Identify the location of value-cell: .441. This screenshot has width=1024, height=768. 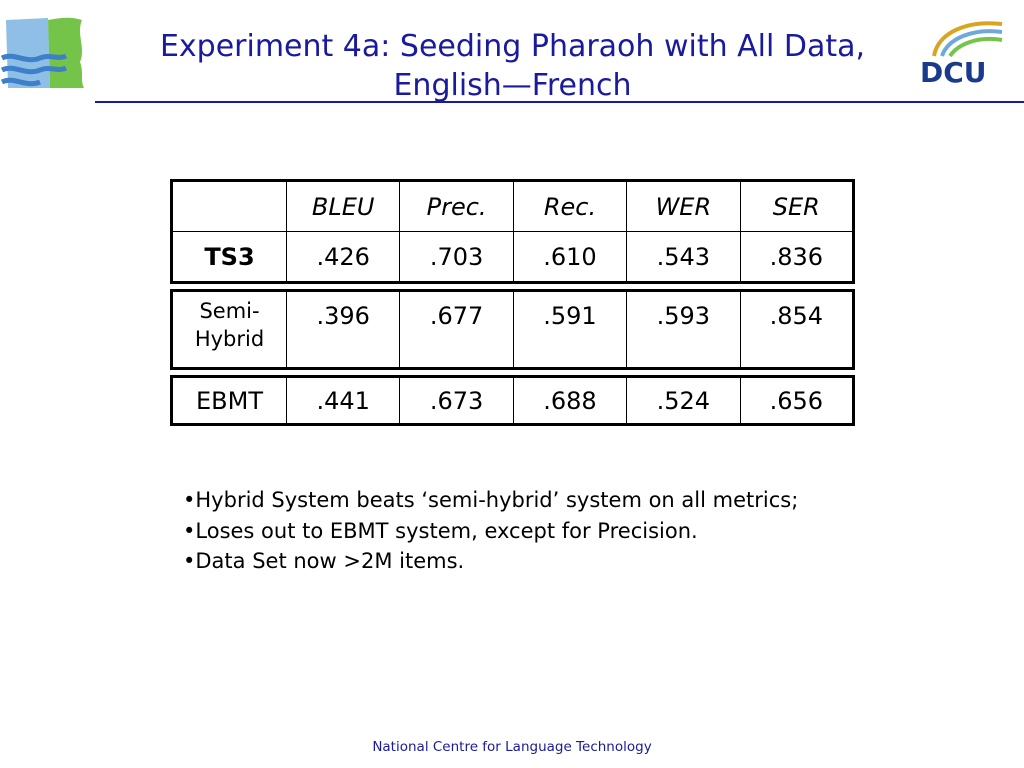
(343, 400).